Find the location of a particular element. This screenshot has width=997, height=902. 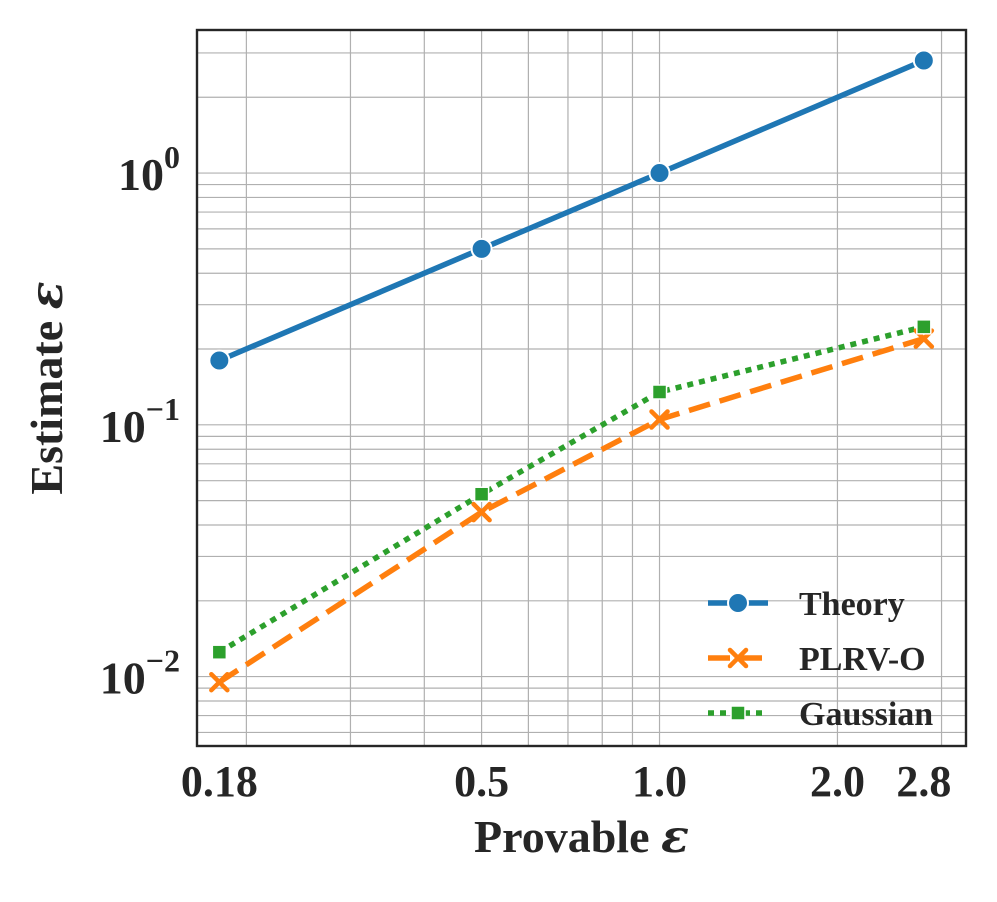

x-axis-label-symbol: ε is located at coordinates (675, 836).